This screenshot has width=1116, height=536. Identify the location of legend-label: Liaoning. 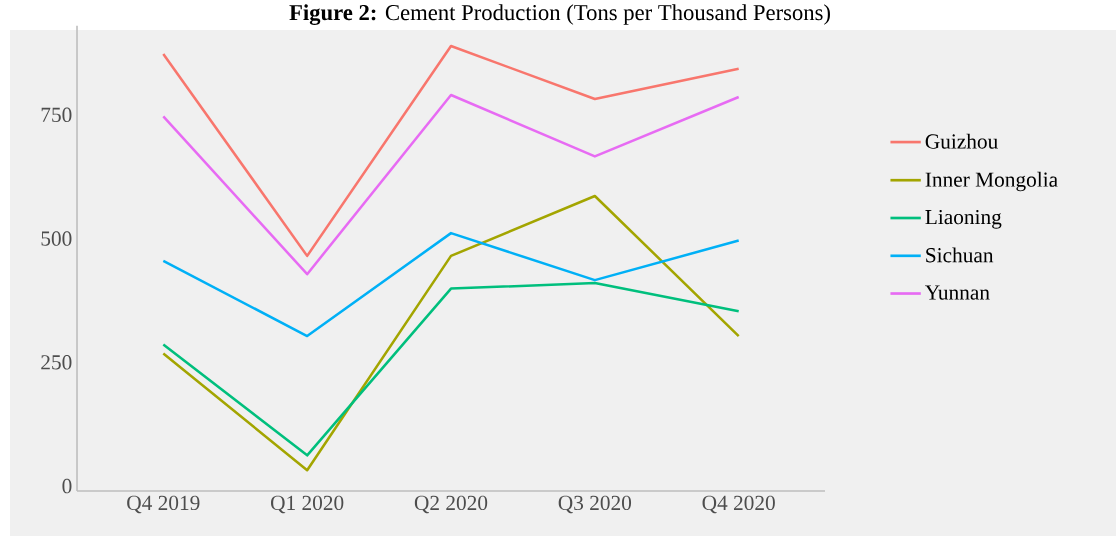
(963, 219).